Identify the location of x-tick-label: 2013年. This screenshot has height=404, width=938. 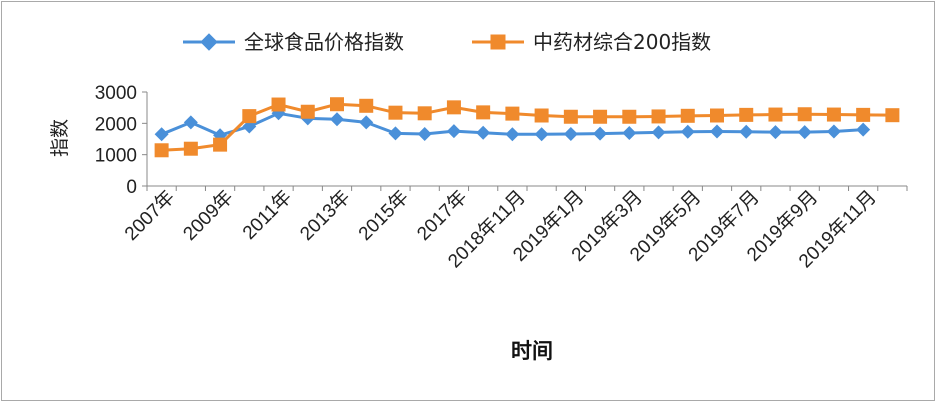
(325, 215).